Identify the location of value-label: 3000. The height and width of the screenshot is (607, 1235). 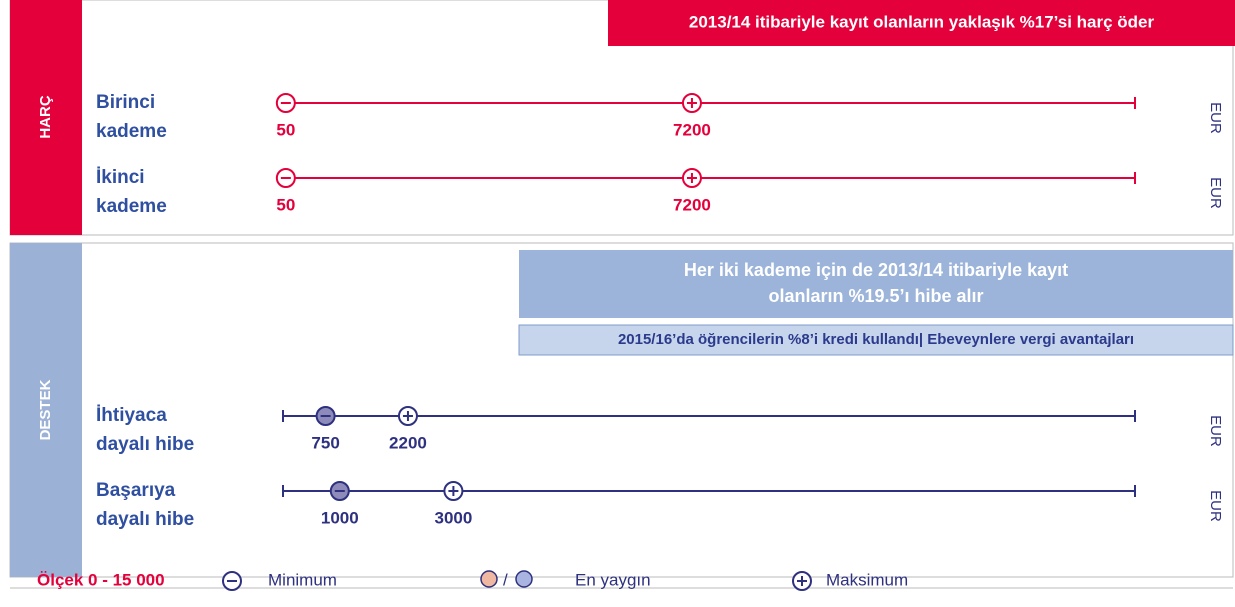
(453, 517).